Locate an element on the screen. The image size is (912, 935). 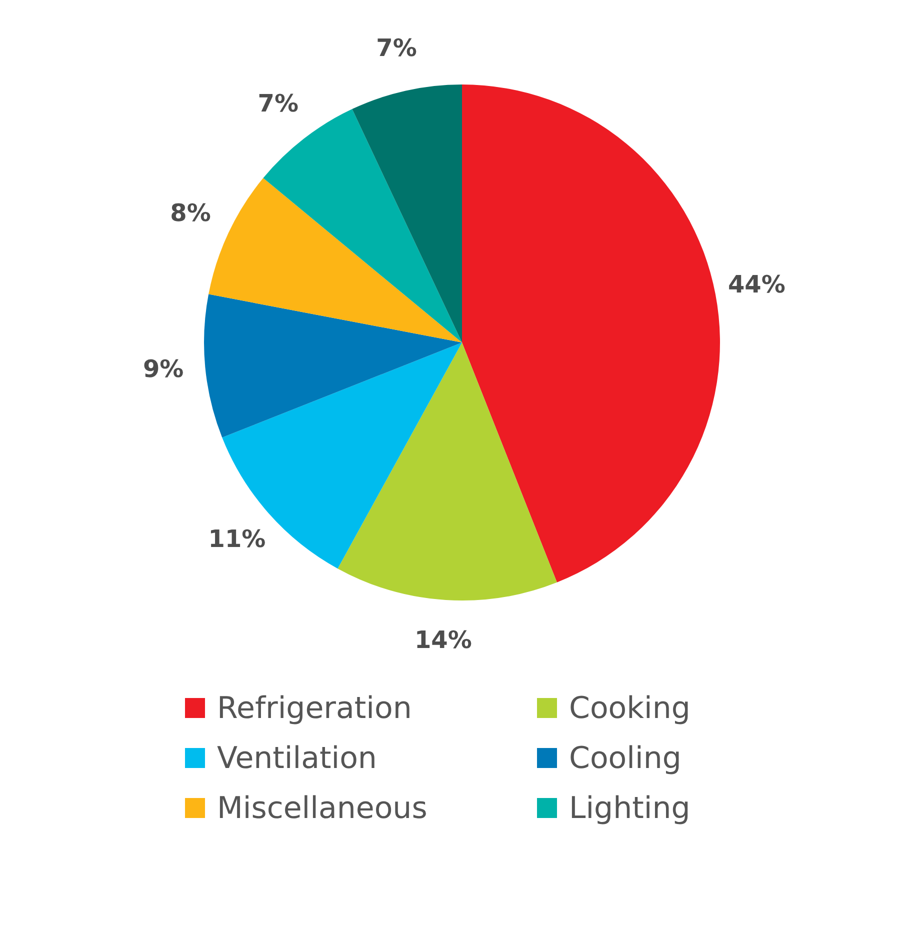
data-label: 8% is located at coordinates (190, 213).